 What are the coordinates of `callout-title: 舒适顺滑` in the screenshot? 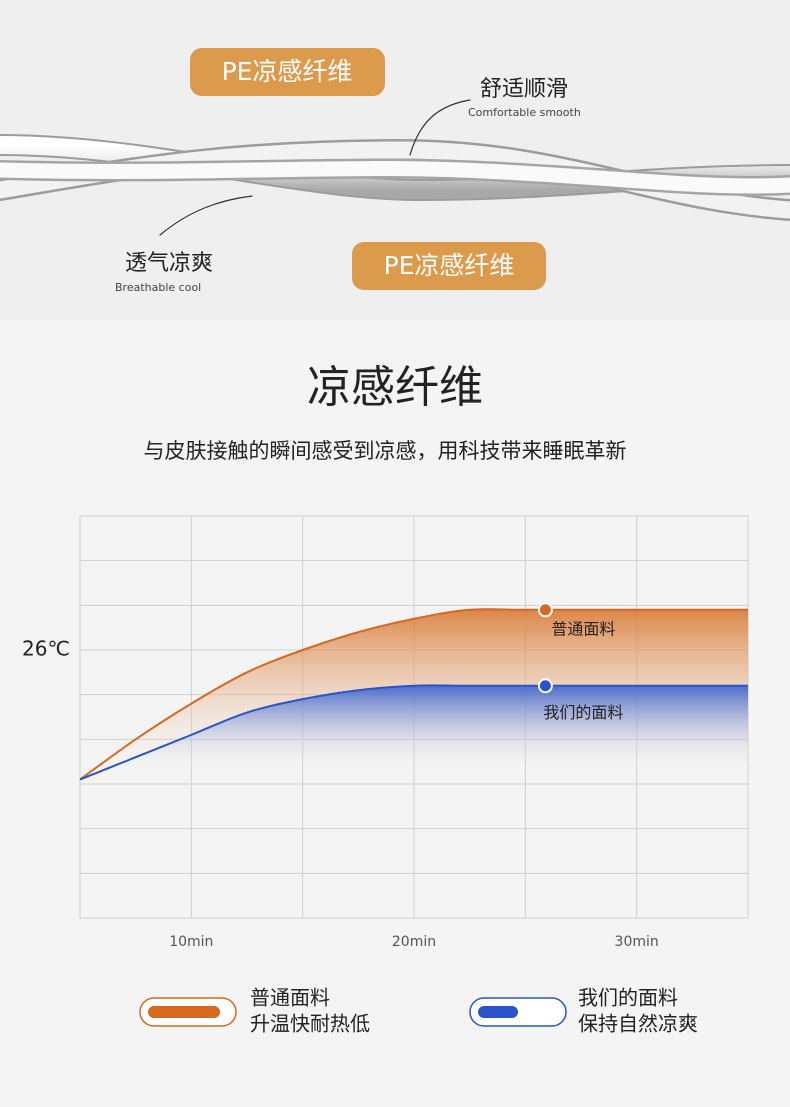 It's located at (524, 89).